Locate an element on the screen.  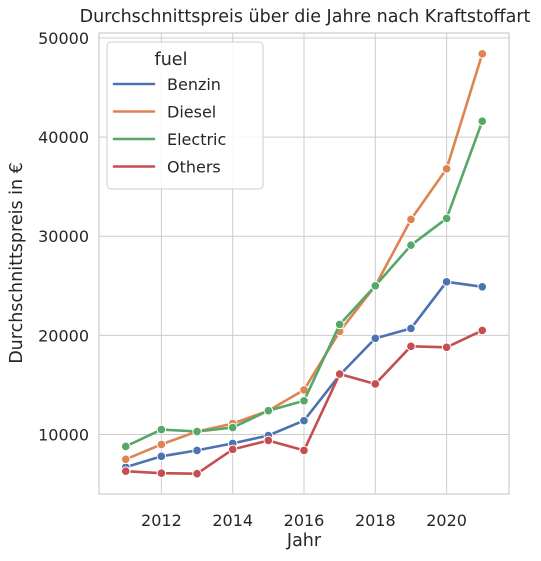
x-axis-ticks: 2012 2014 2016 2018 2020 is located at coordinates (304, 520).